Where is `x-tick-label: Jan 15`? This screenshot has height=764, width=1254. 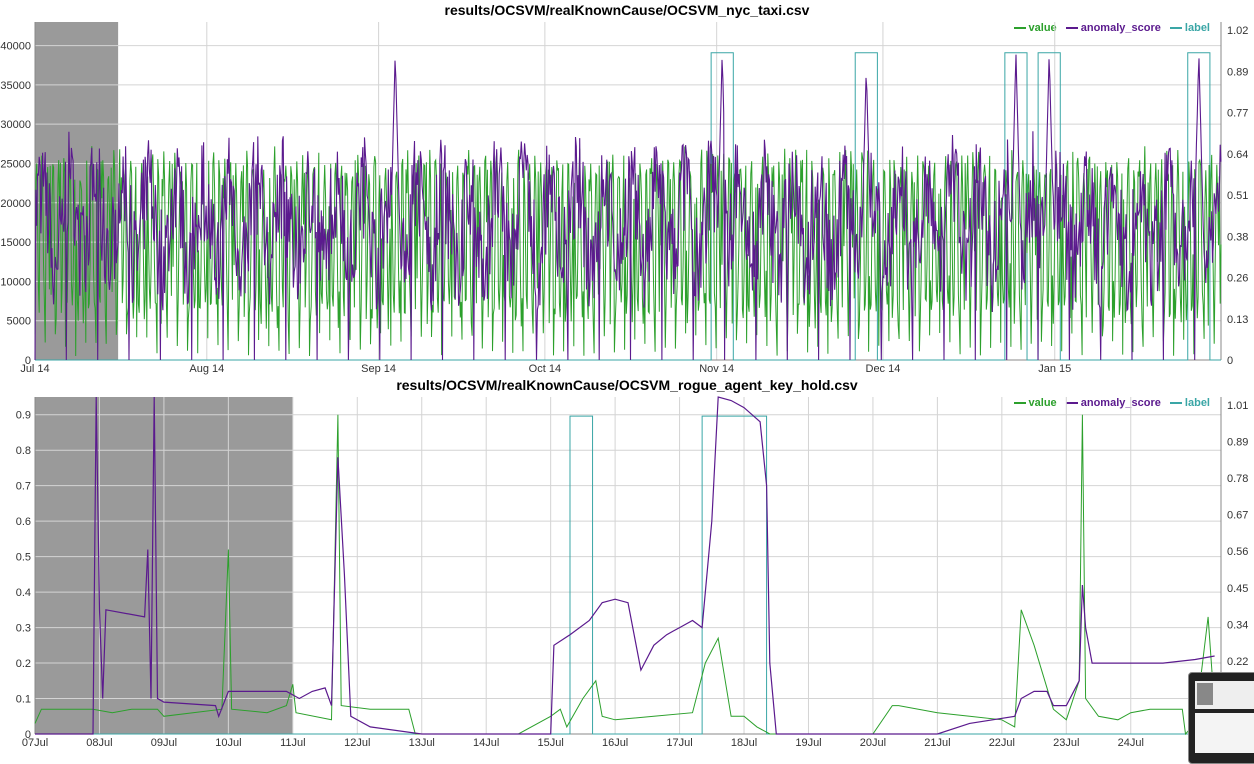
x-tick-label: Jan 15 is located at coordinates (1054, 369).